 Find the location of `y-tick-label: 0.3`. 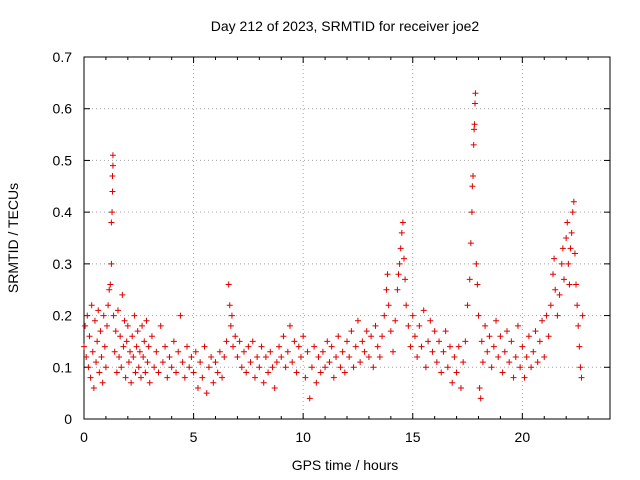

y-tick-label: 0.3 is located at coordinates (63, 264).